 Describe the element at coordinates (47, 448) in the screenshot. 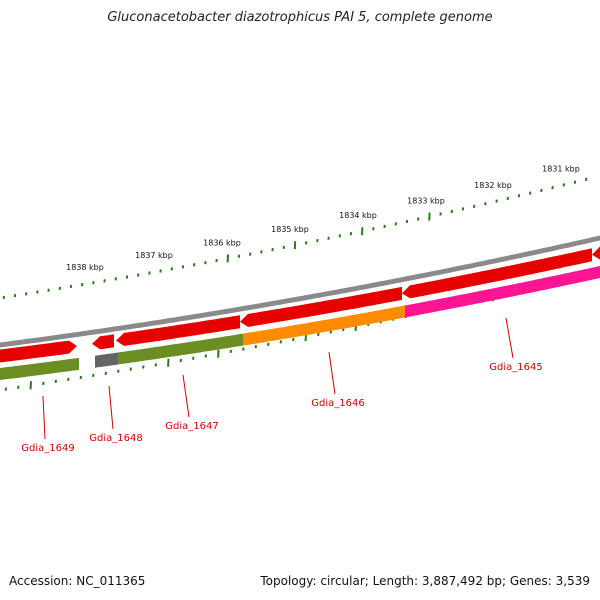

I see `gene-label: Gdia_1649` at that location.